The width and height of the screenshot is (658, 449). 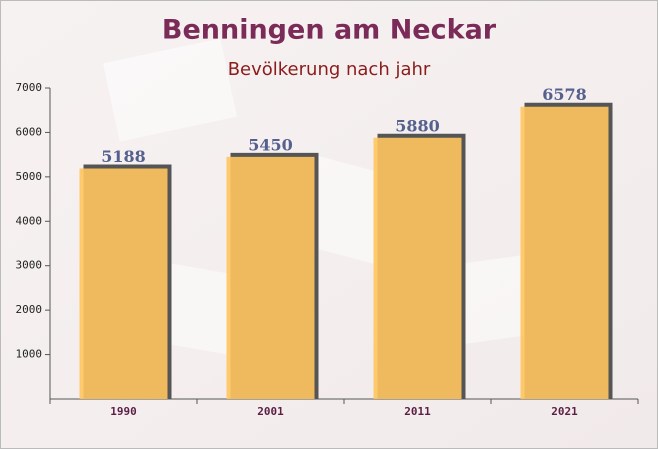 I want to click on y-tick-label: 3000, so click(x=29, y=265).